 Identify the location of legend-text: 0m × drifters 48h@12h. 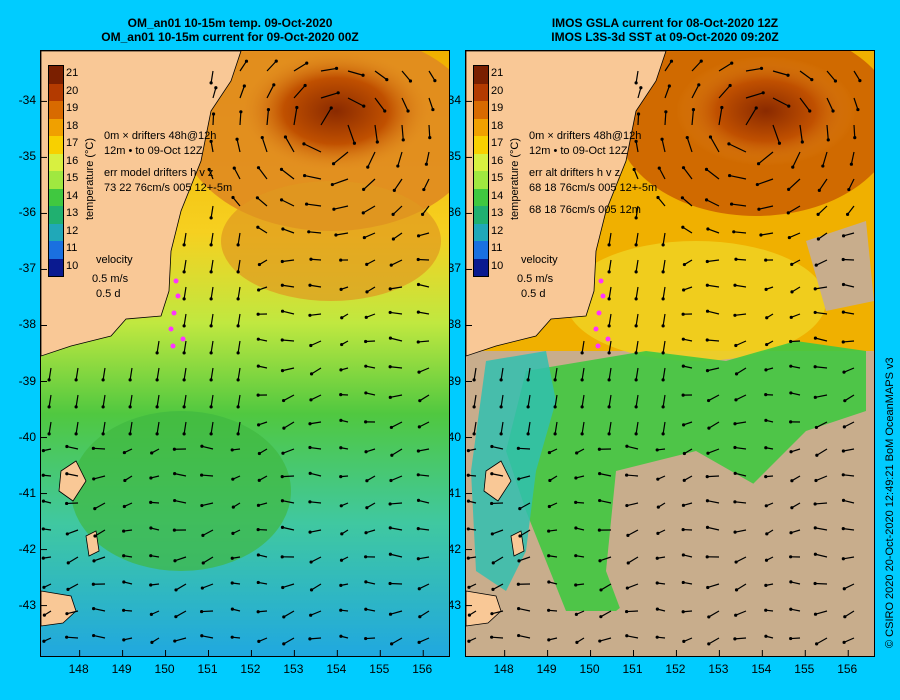
(585, 136).